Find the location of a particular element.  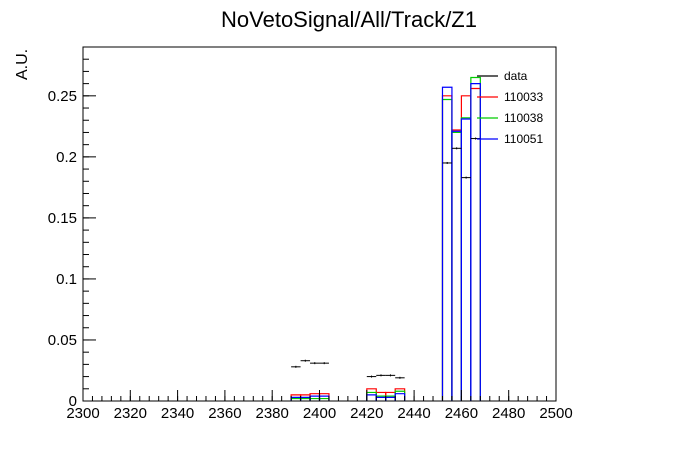

x-tick-label: 2320 is located at coordinates (130, 413).